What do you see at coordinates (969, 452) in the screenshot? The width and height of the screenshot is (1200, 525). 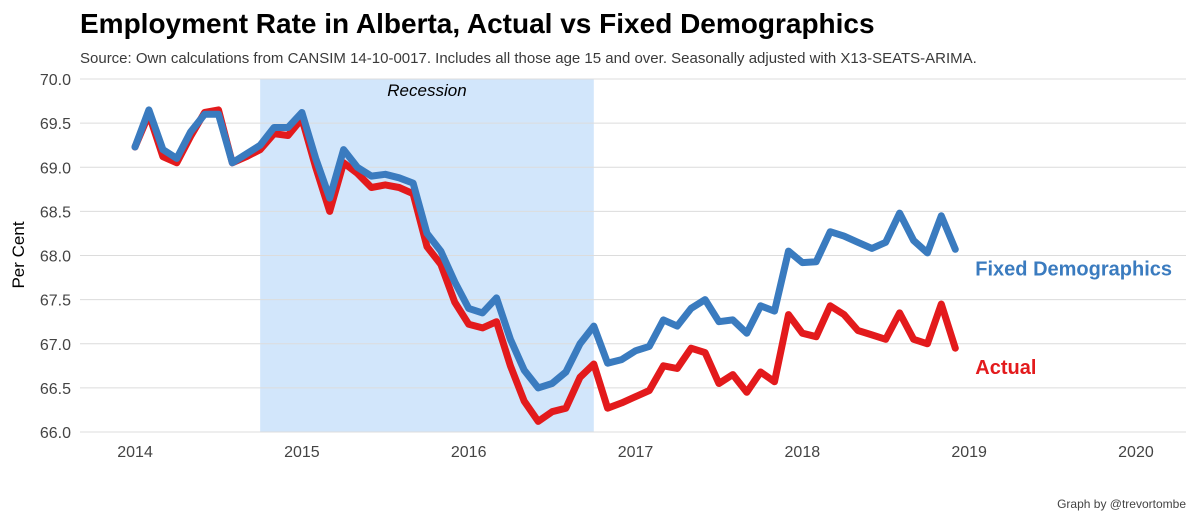 I see `x-tick-label: 2019` at bounding box center [969, 452].